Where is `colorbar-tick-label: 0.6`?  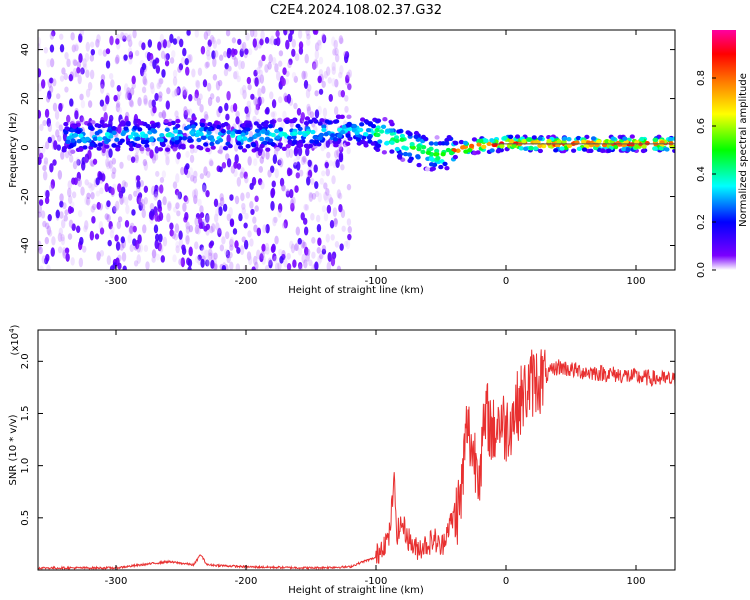
colorbar-tick-label: 0.6 is located at coordinates (701, 126).